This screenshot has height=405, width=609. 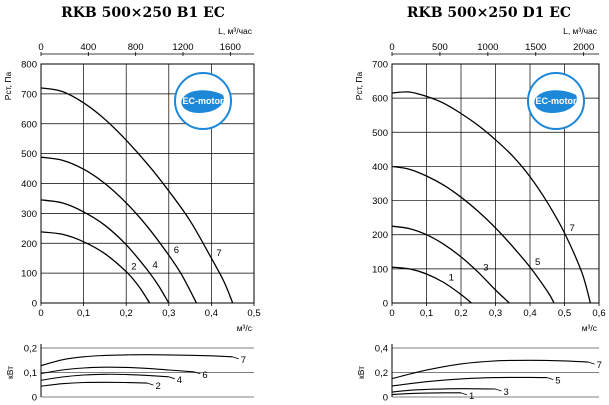 I want to click on top-tick-label: 1500, so click(x=535, y=47).